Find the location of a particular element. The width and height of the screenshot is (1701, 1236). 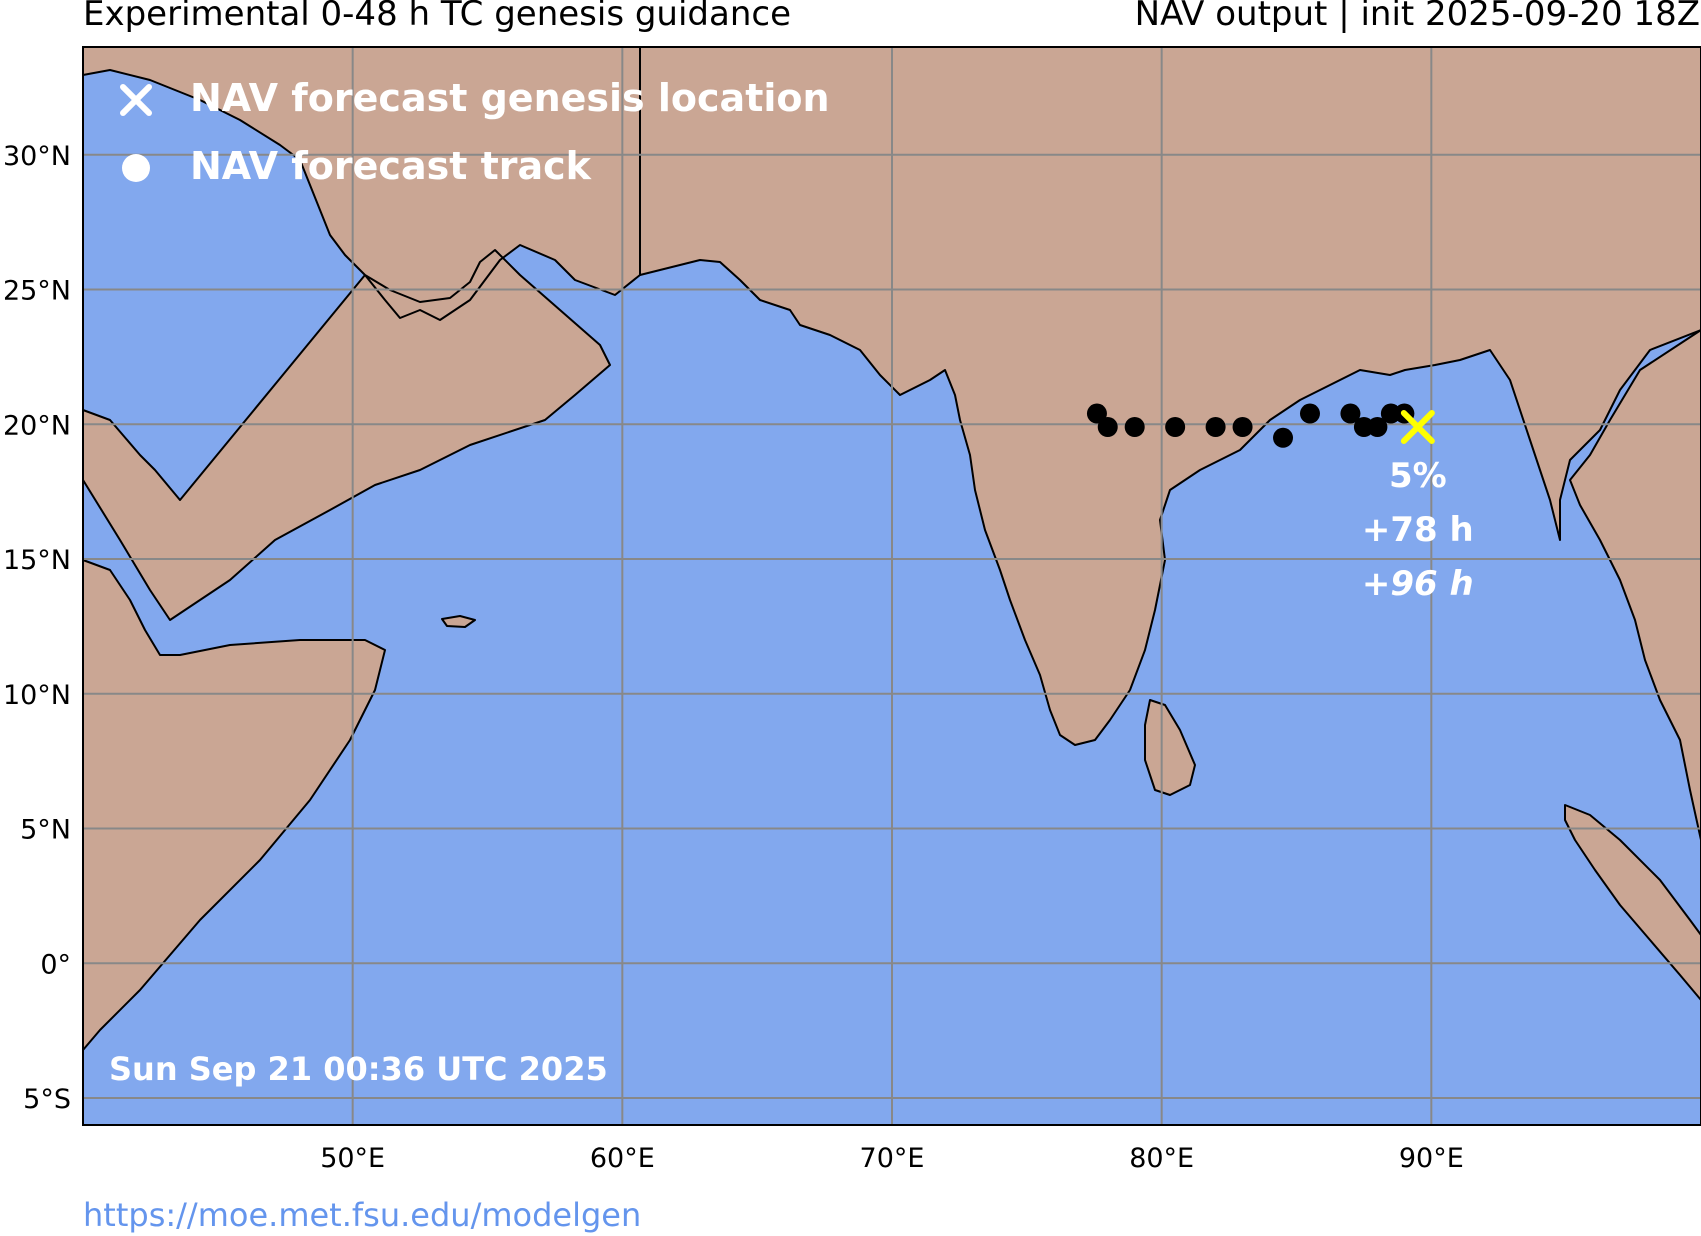

legend-genesis-label: NAV forecast genesis location is located at coordinates (510, 98).